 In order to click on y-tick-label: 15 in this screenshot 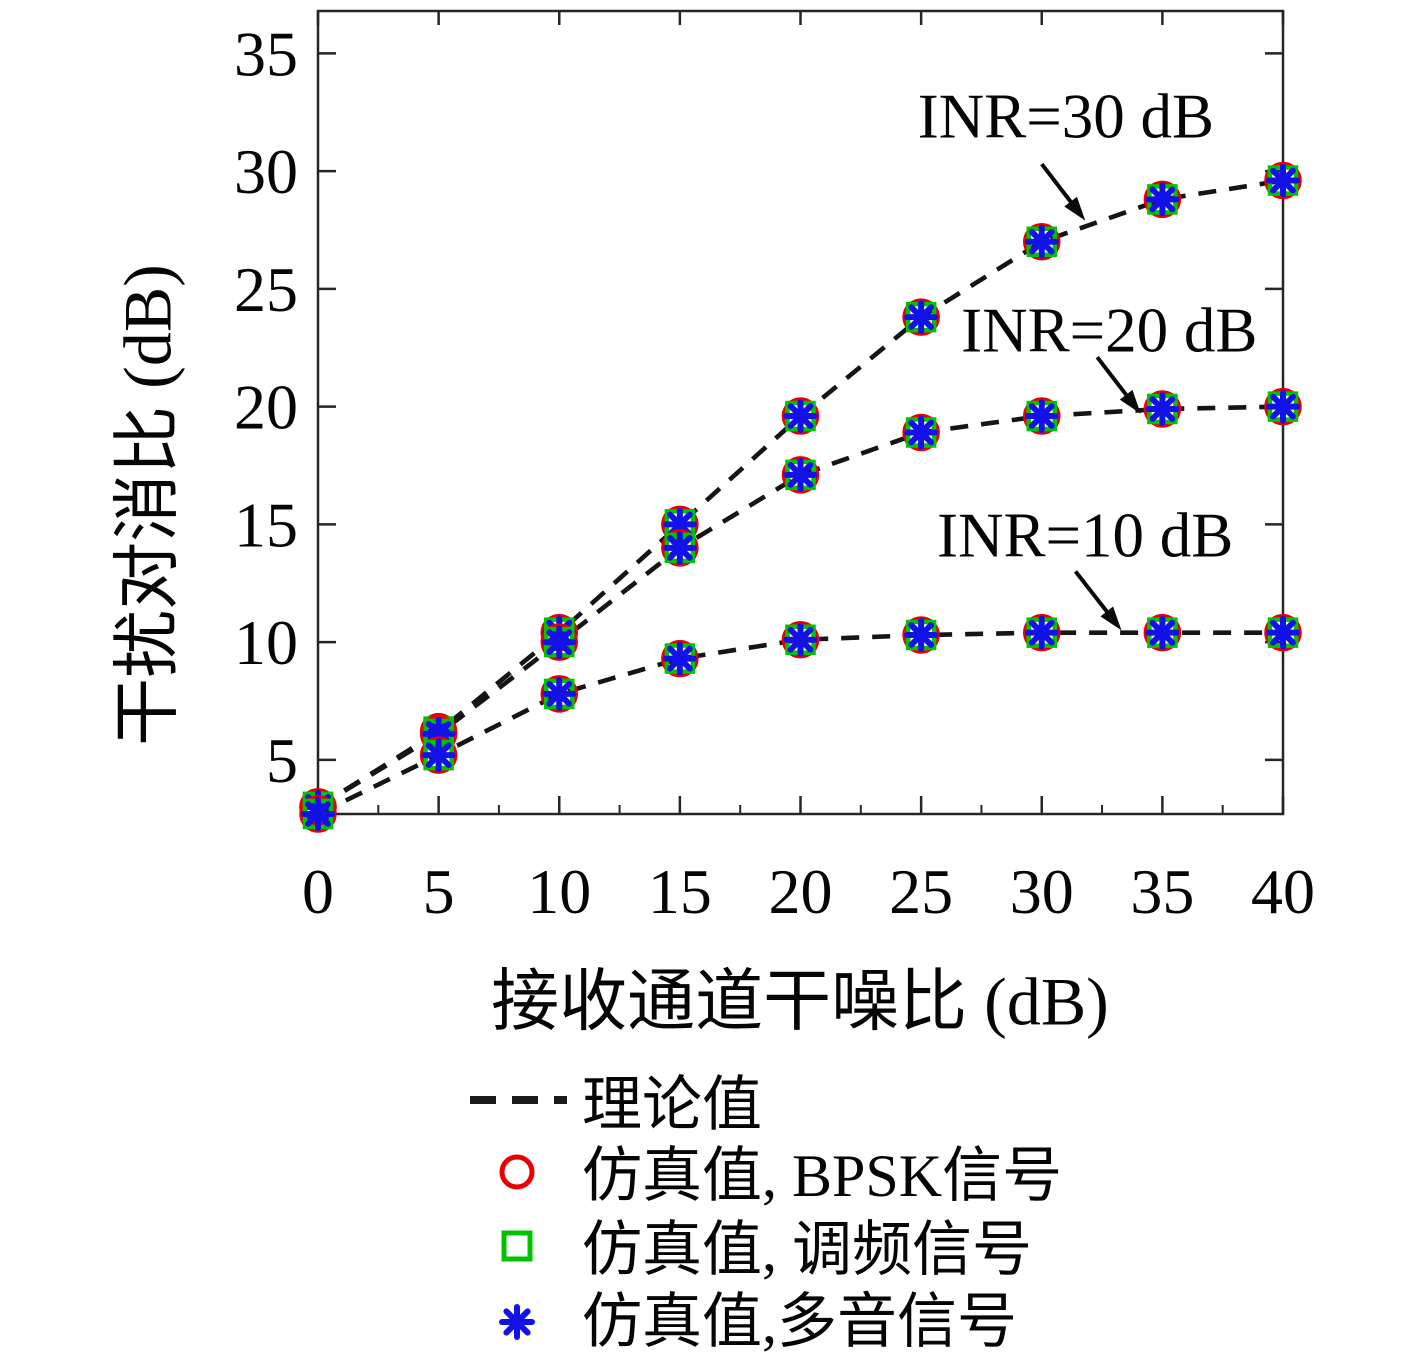, I will do `click(266, 524)`.